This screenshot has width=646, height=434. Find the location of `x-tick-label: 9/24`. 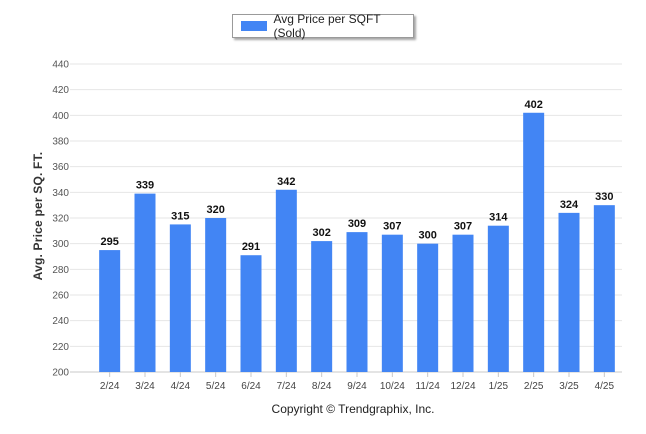

x-tick-label: 9/24 is located at coordinates (357, 386).